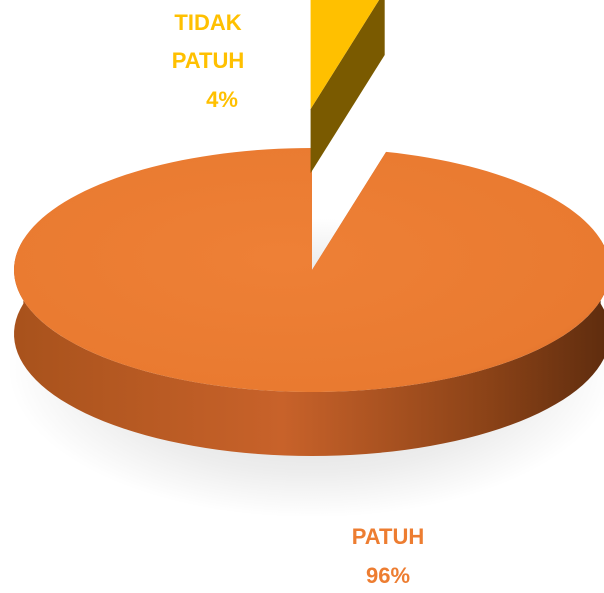 This screenshot has width=604, height=593. What do you see at coordinates (345, 55) in the screenshot?
I see `slice-tidak-patuh` at bounding box center [345, 55].